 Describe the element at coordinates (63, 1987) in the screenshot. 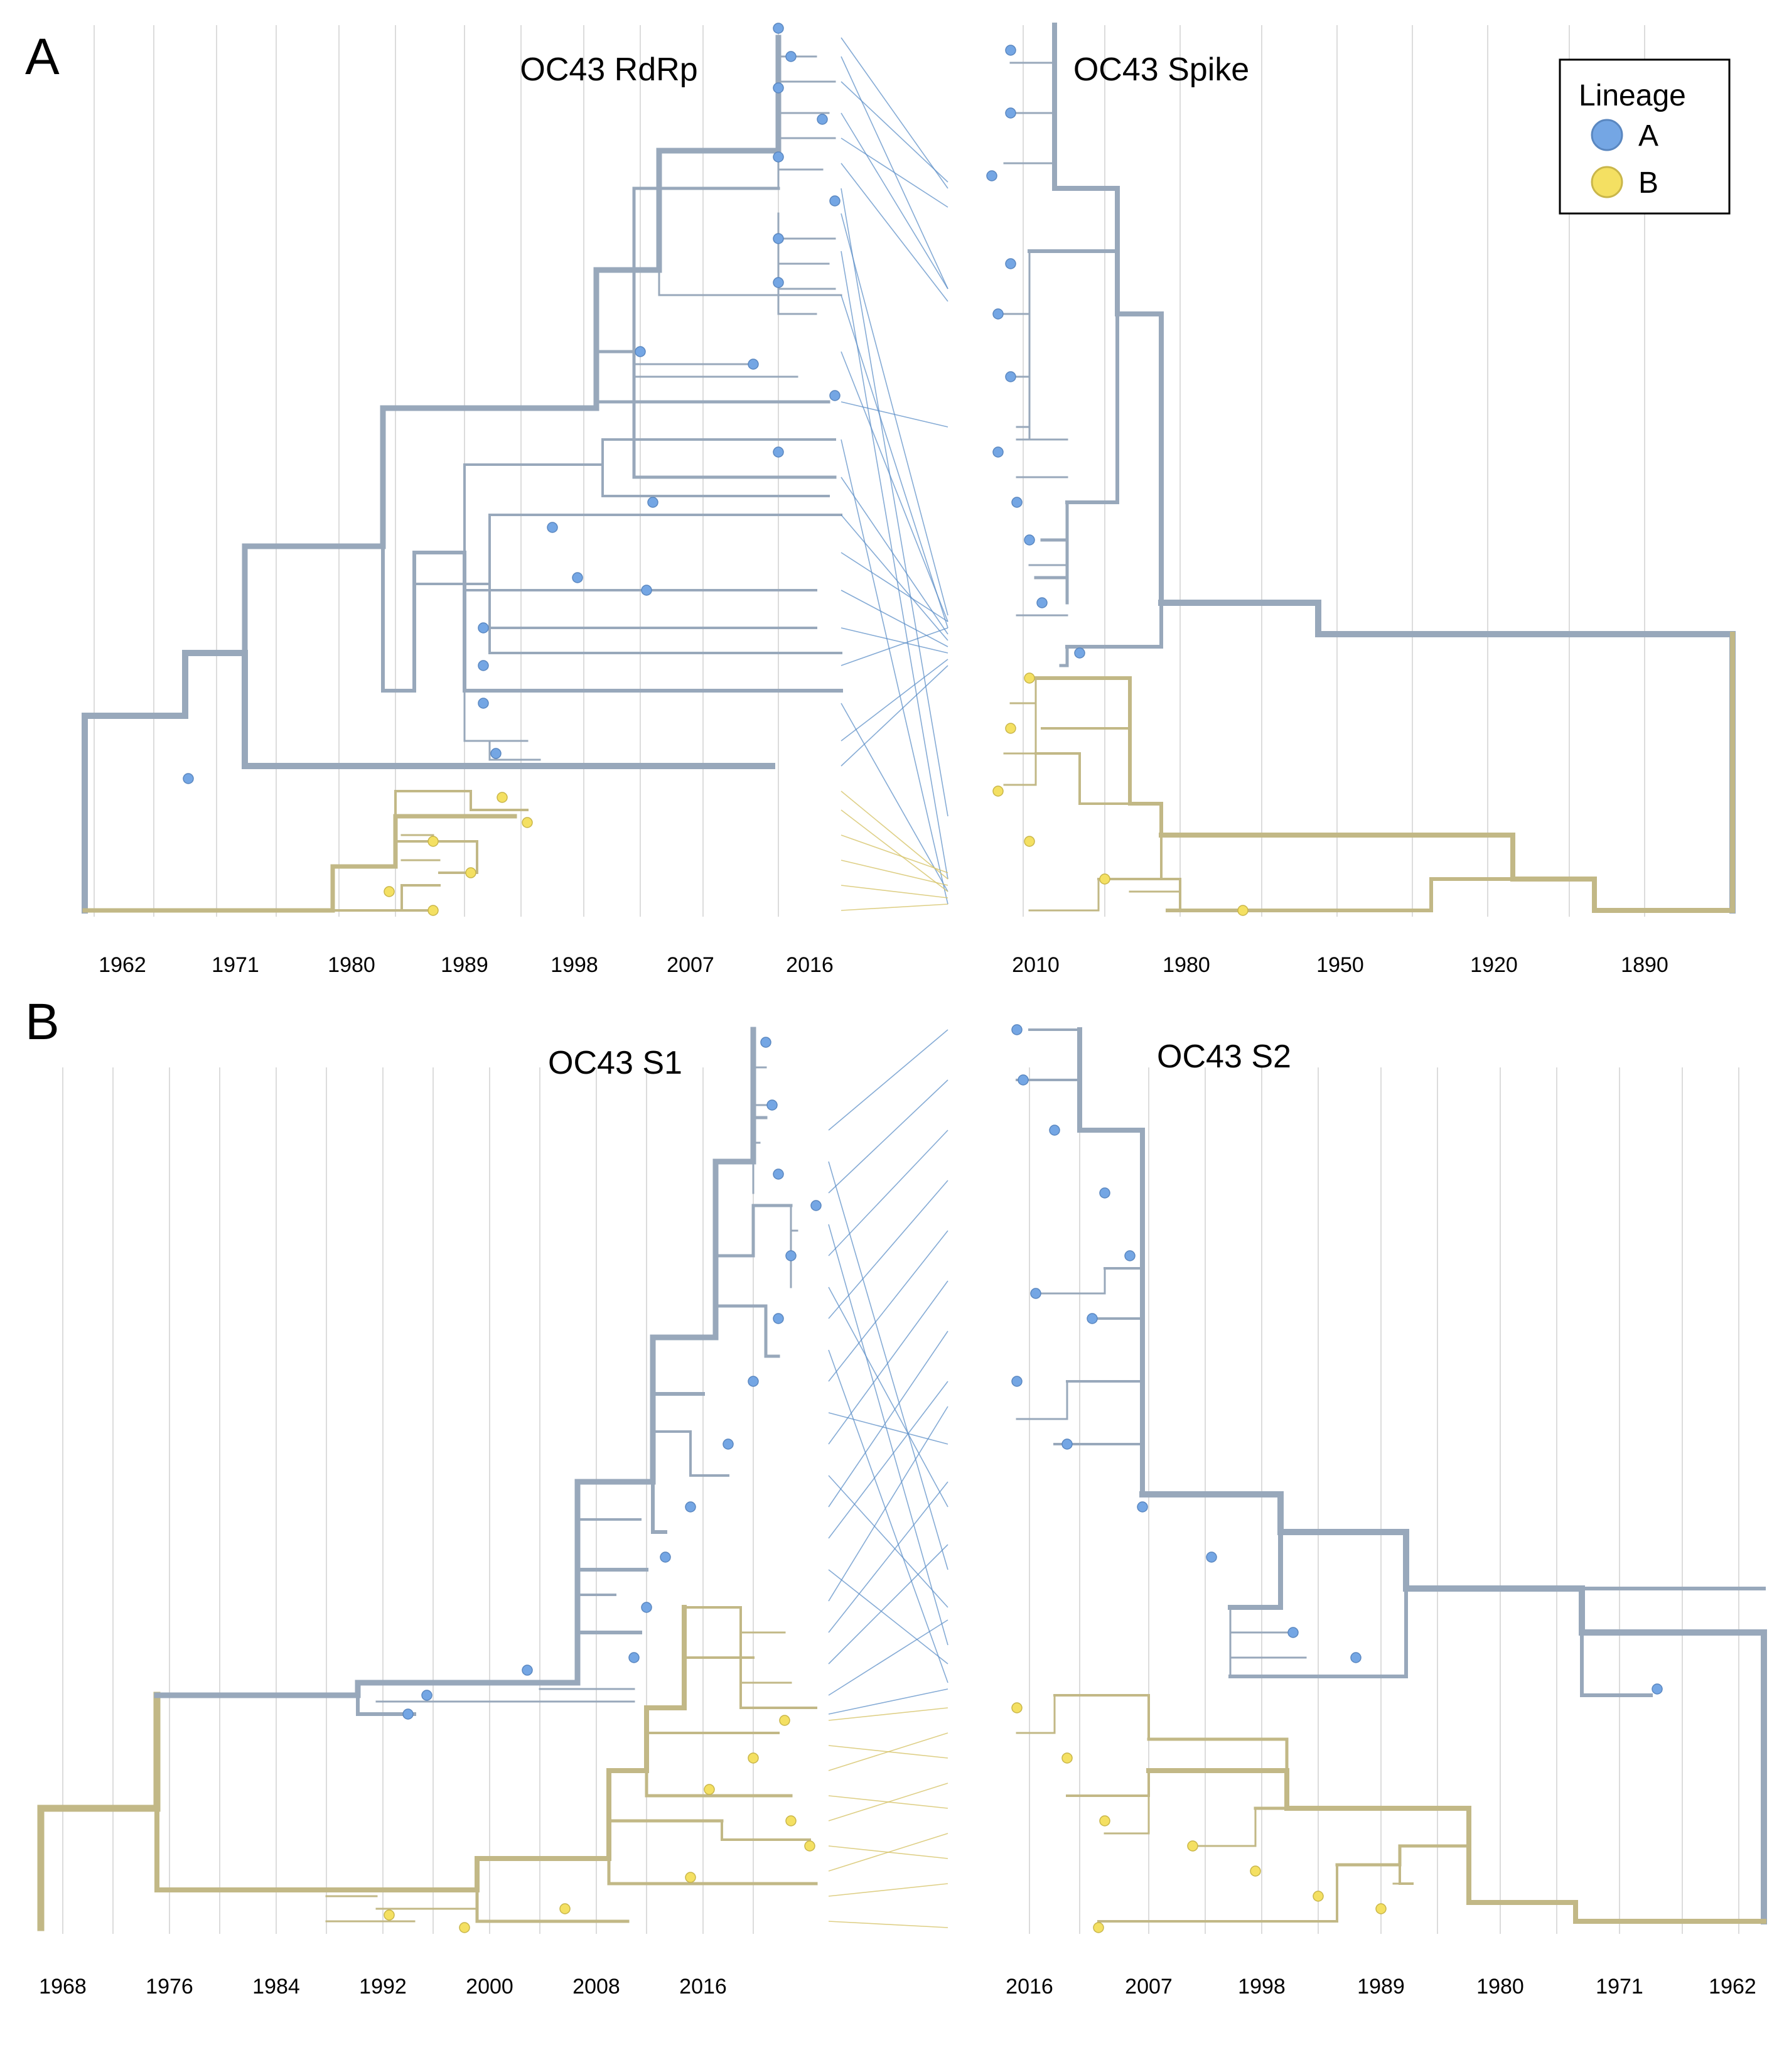

I see `tick-label: 1968` at that location.